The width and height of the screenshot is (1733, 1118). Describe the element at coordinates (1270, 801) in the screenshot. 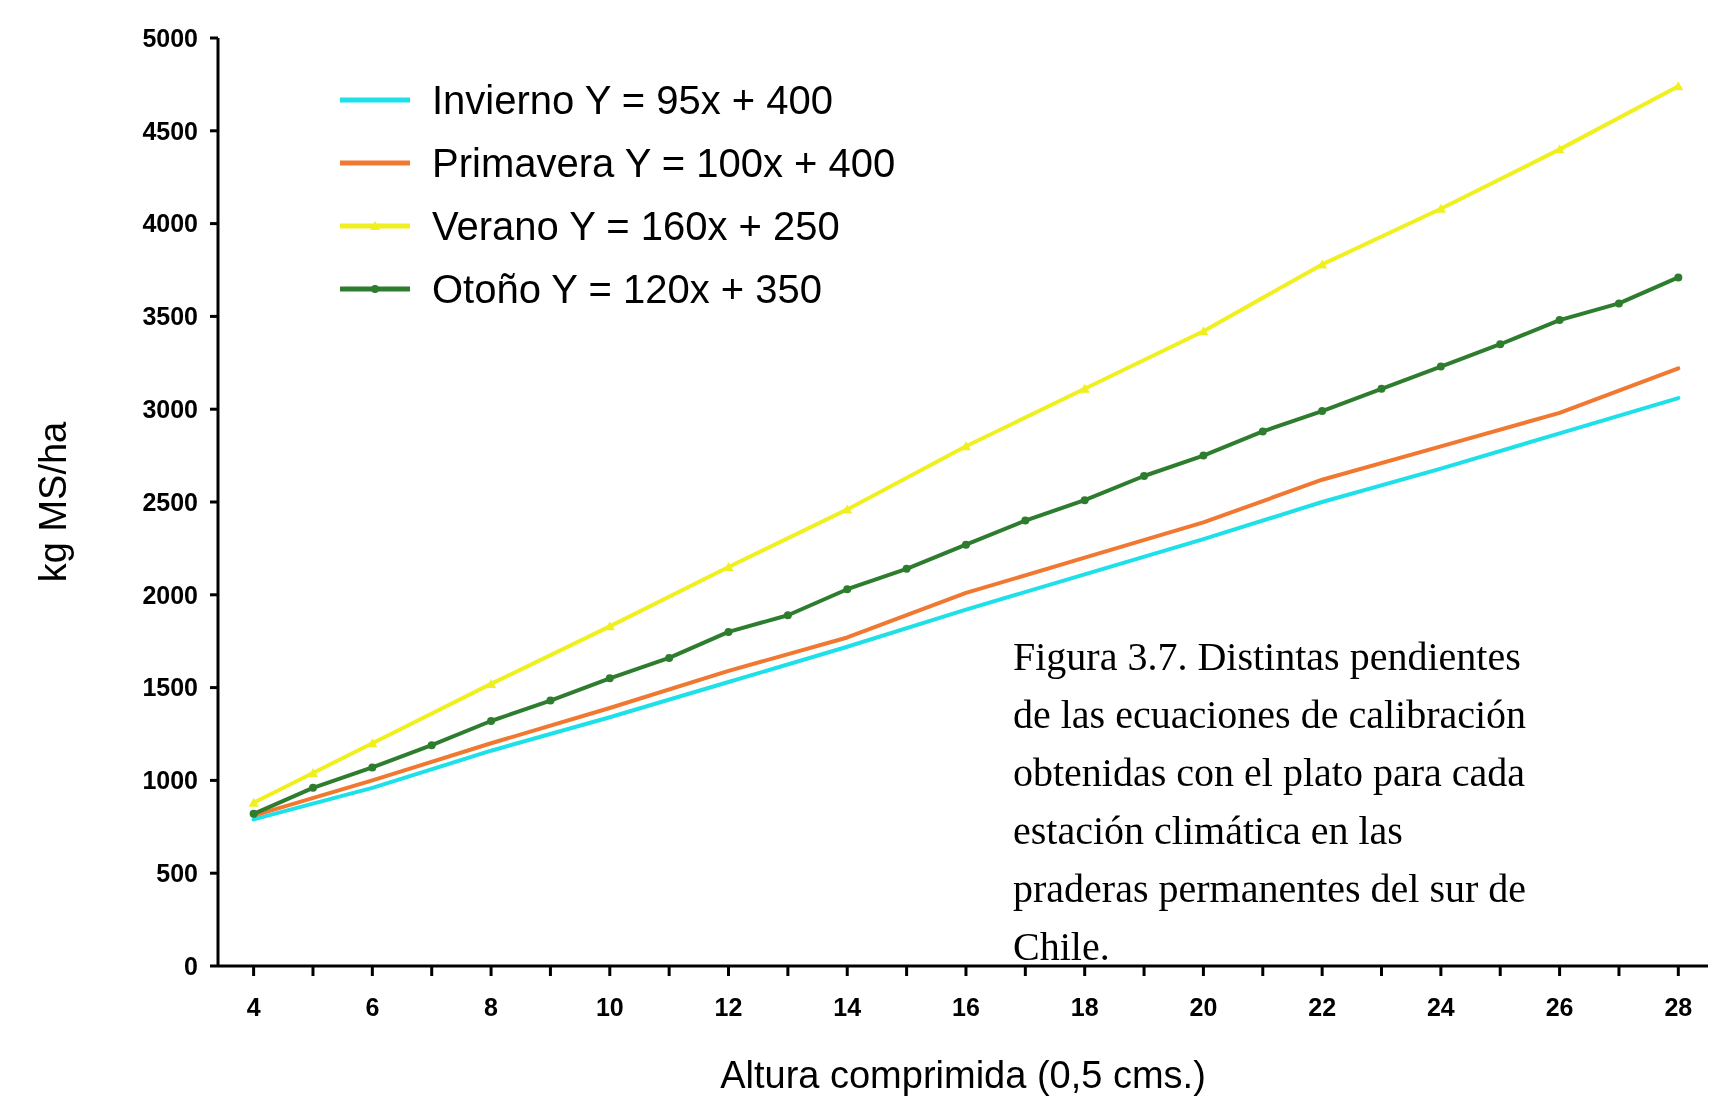

I see `annotation: Figura 3.7. Distintas pendientes de las ecuaciones de calibración obtenidas con el plato para cada estación climática en las praderas permanentes del sur de Chile.` at that location.